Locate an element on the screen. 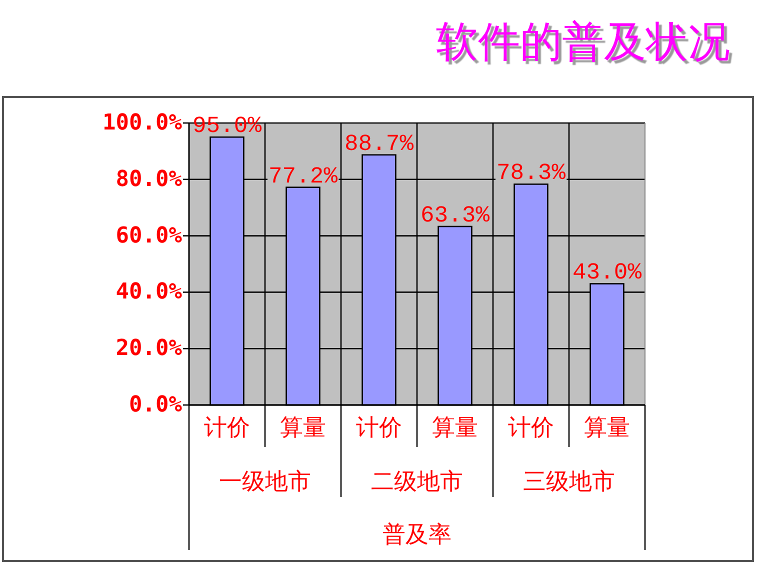 The width and height of the screenshot is (760, 571). data-label: 63.3% is located at coordinates (455, 215).